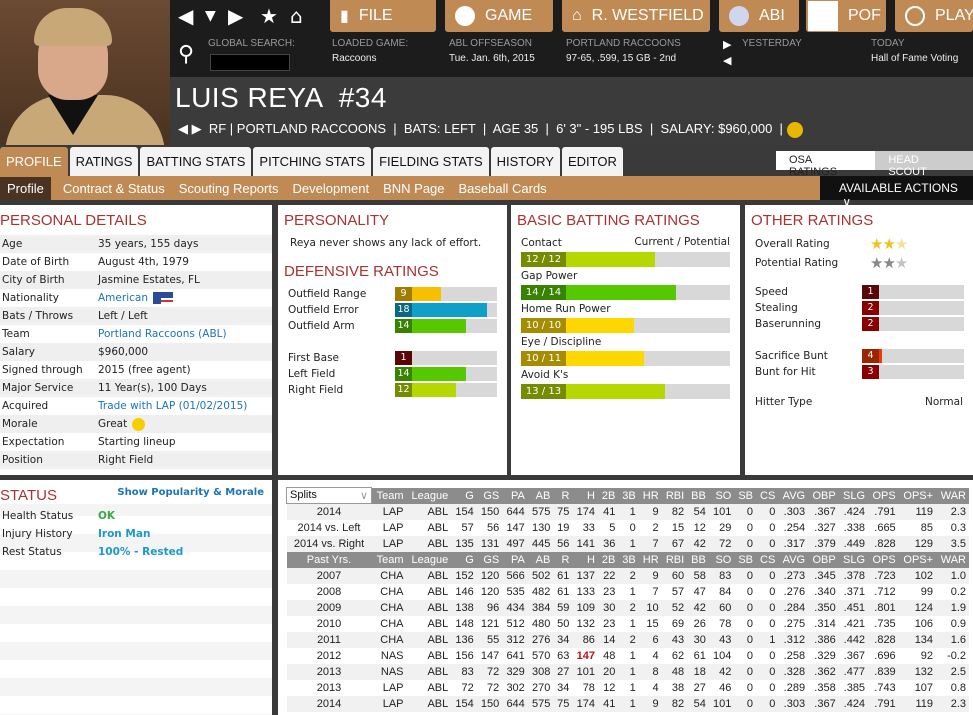 This screenshot has height=715, width=973. I want to click on rating-fill, so click(583, 358).